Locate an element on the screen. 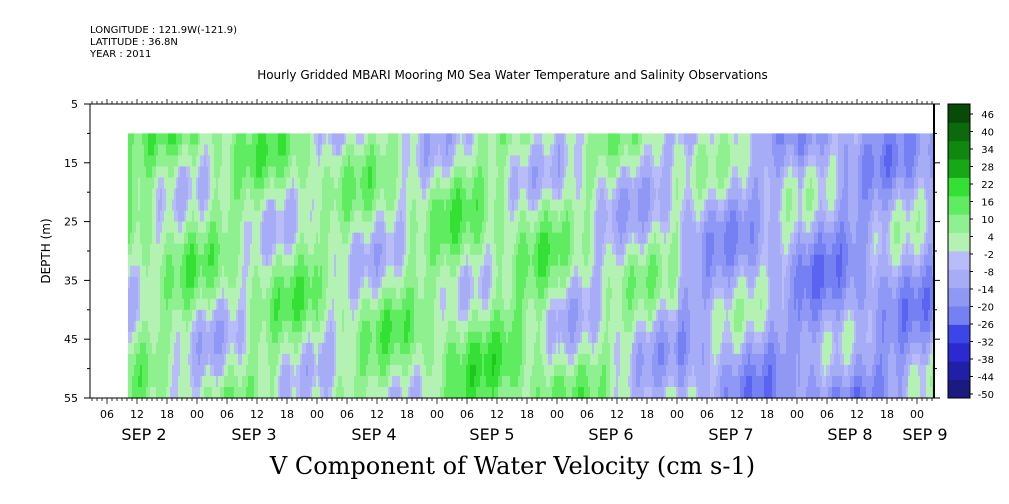 The image size is (1009, 504). longitude-label: LONGITUDE : 121.9W(-121.9) is located at coordinates (163, 30).